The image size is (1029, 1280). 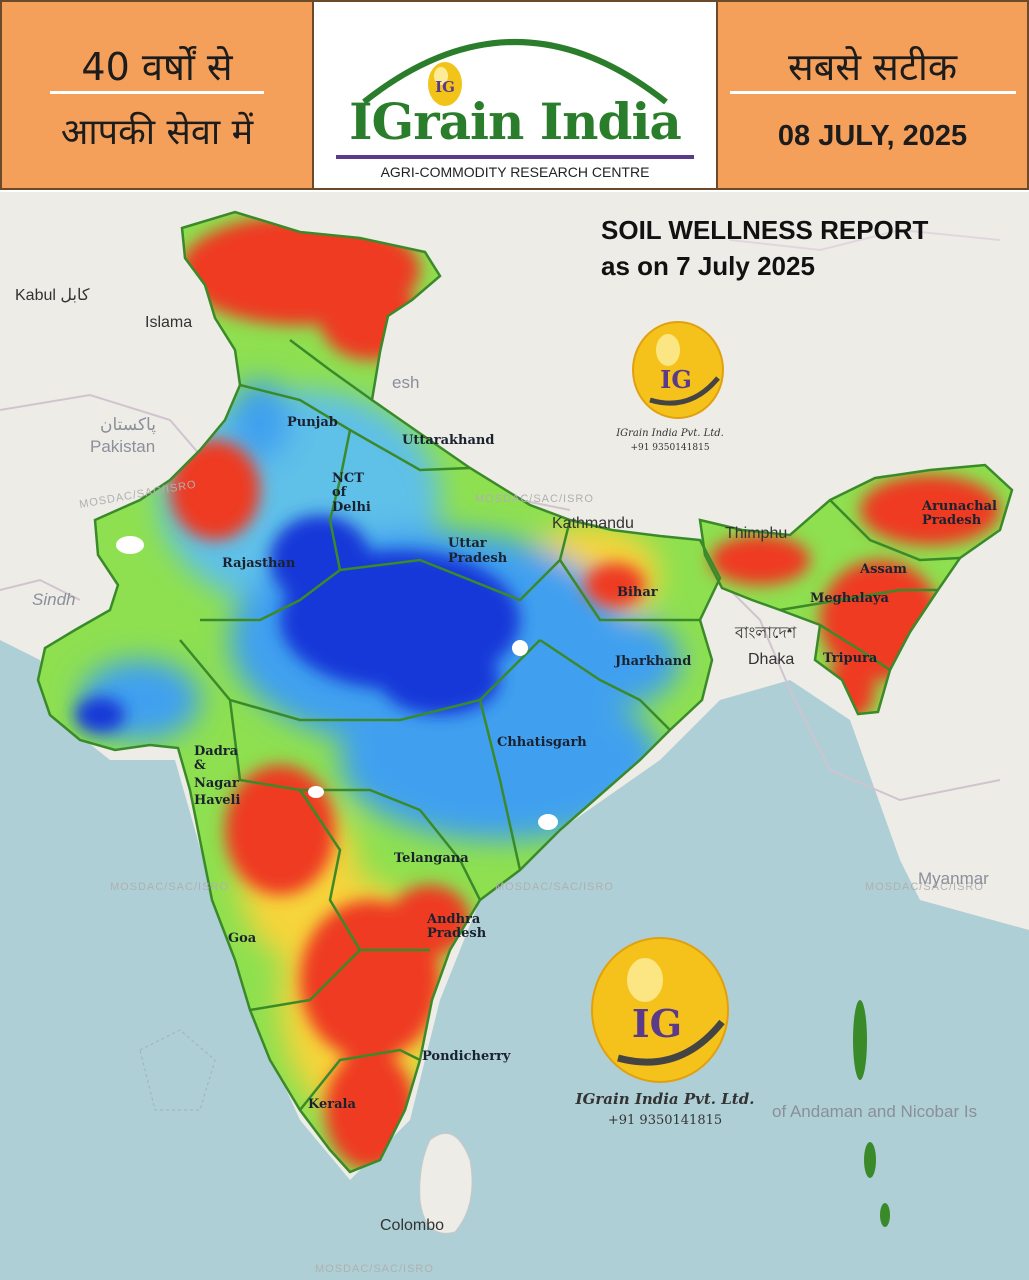 What do you see at coordinates (515, 121) in the screenshot?
I see `brand-name: IGrain India` at bounding box center [515, 121].